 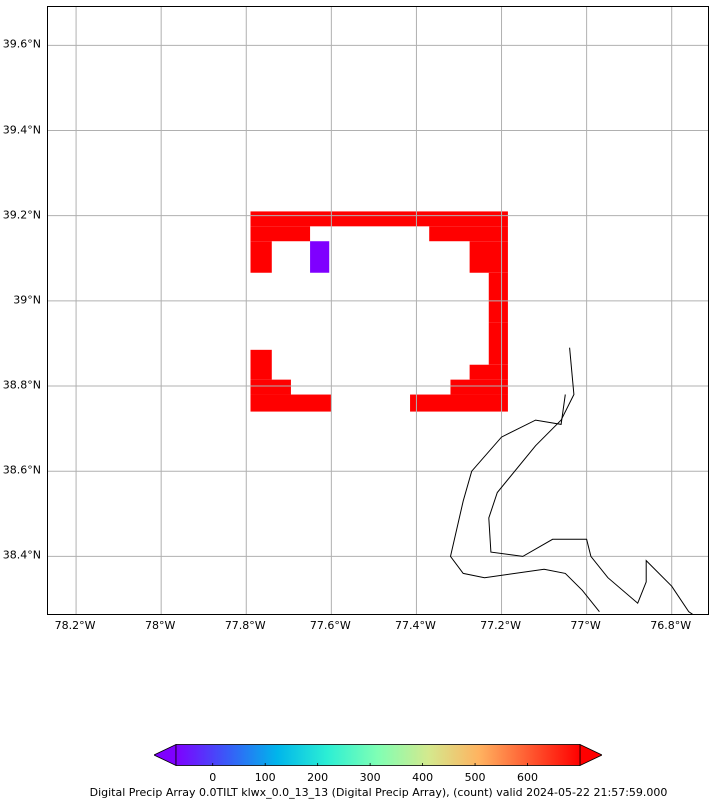 I want to click on latitude-tick-label: 39.6°N, so click(x=21, y=44).